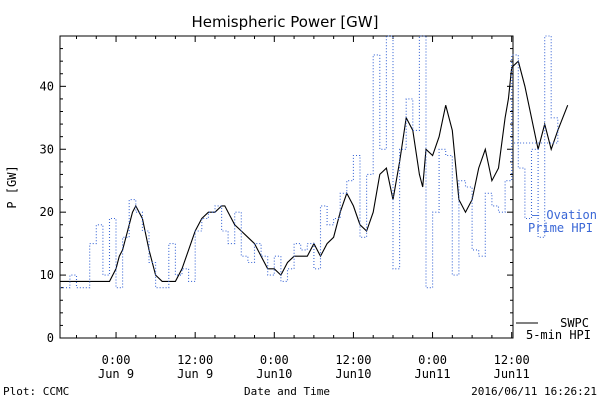  Describe the element at coordinates (558, 335) in the screenshot. I see `legend-label-swpc-line2: 5-min HPI` at that location.